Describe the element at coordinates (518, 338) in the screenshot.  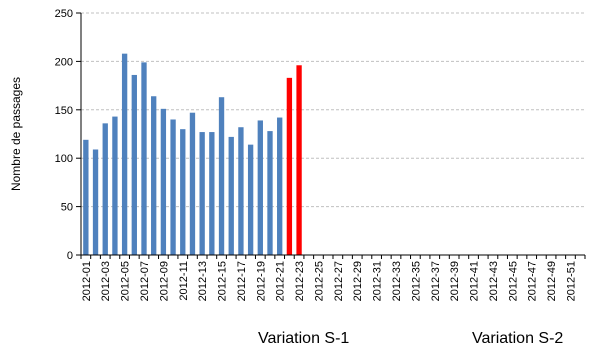
I see `footer-variation-s2: Variation S-2` at that location.